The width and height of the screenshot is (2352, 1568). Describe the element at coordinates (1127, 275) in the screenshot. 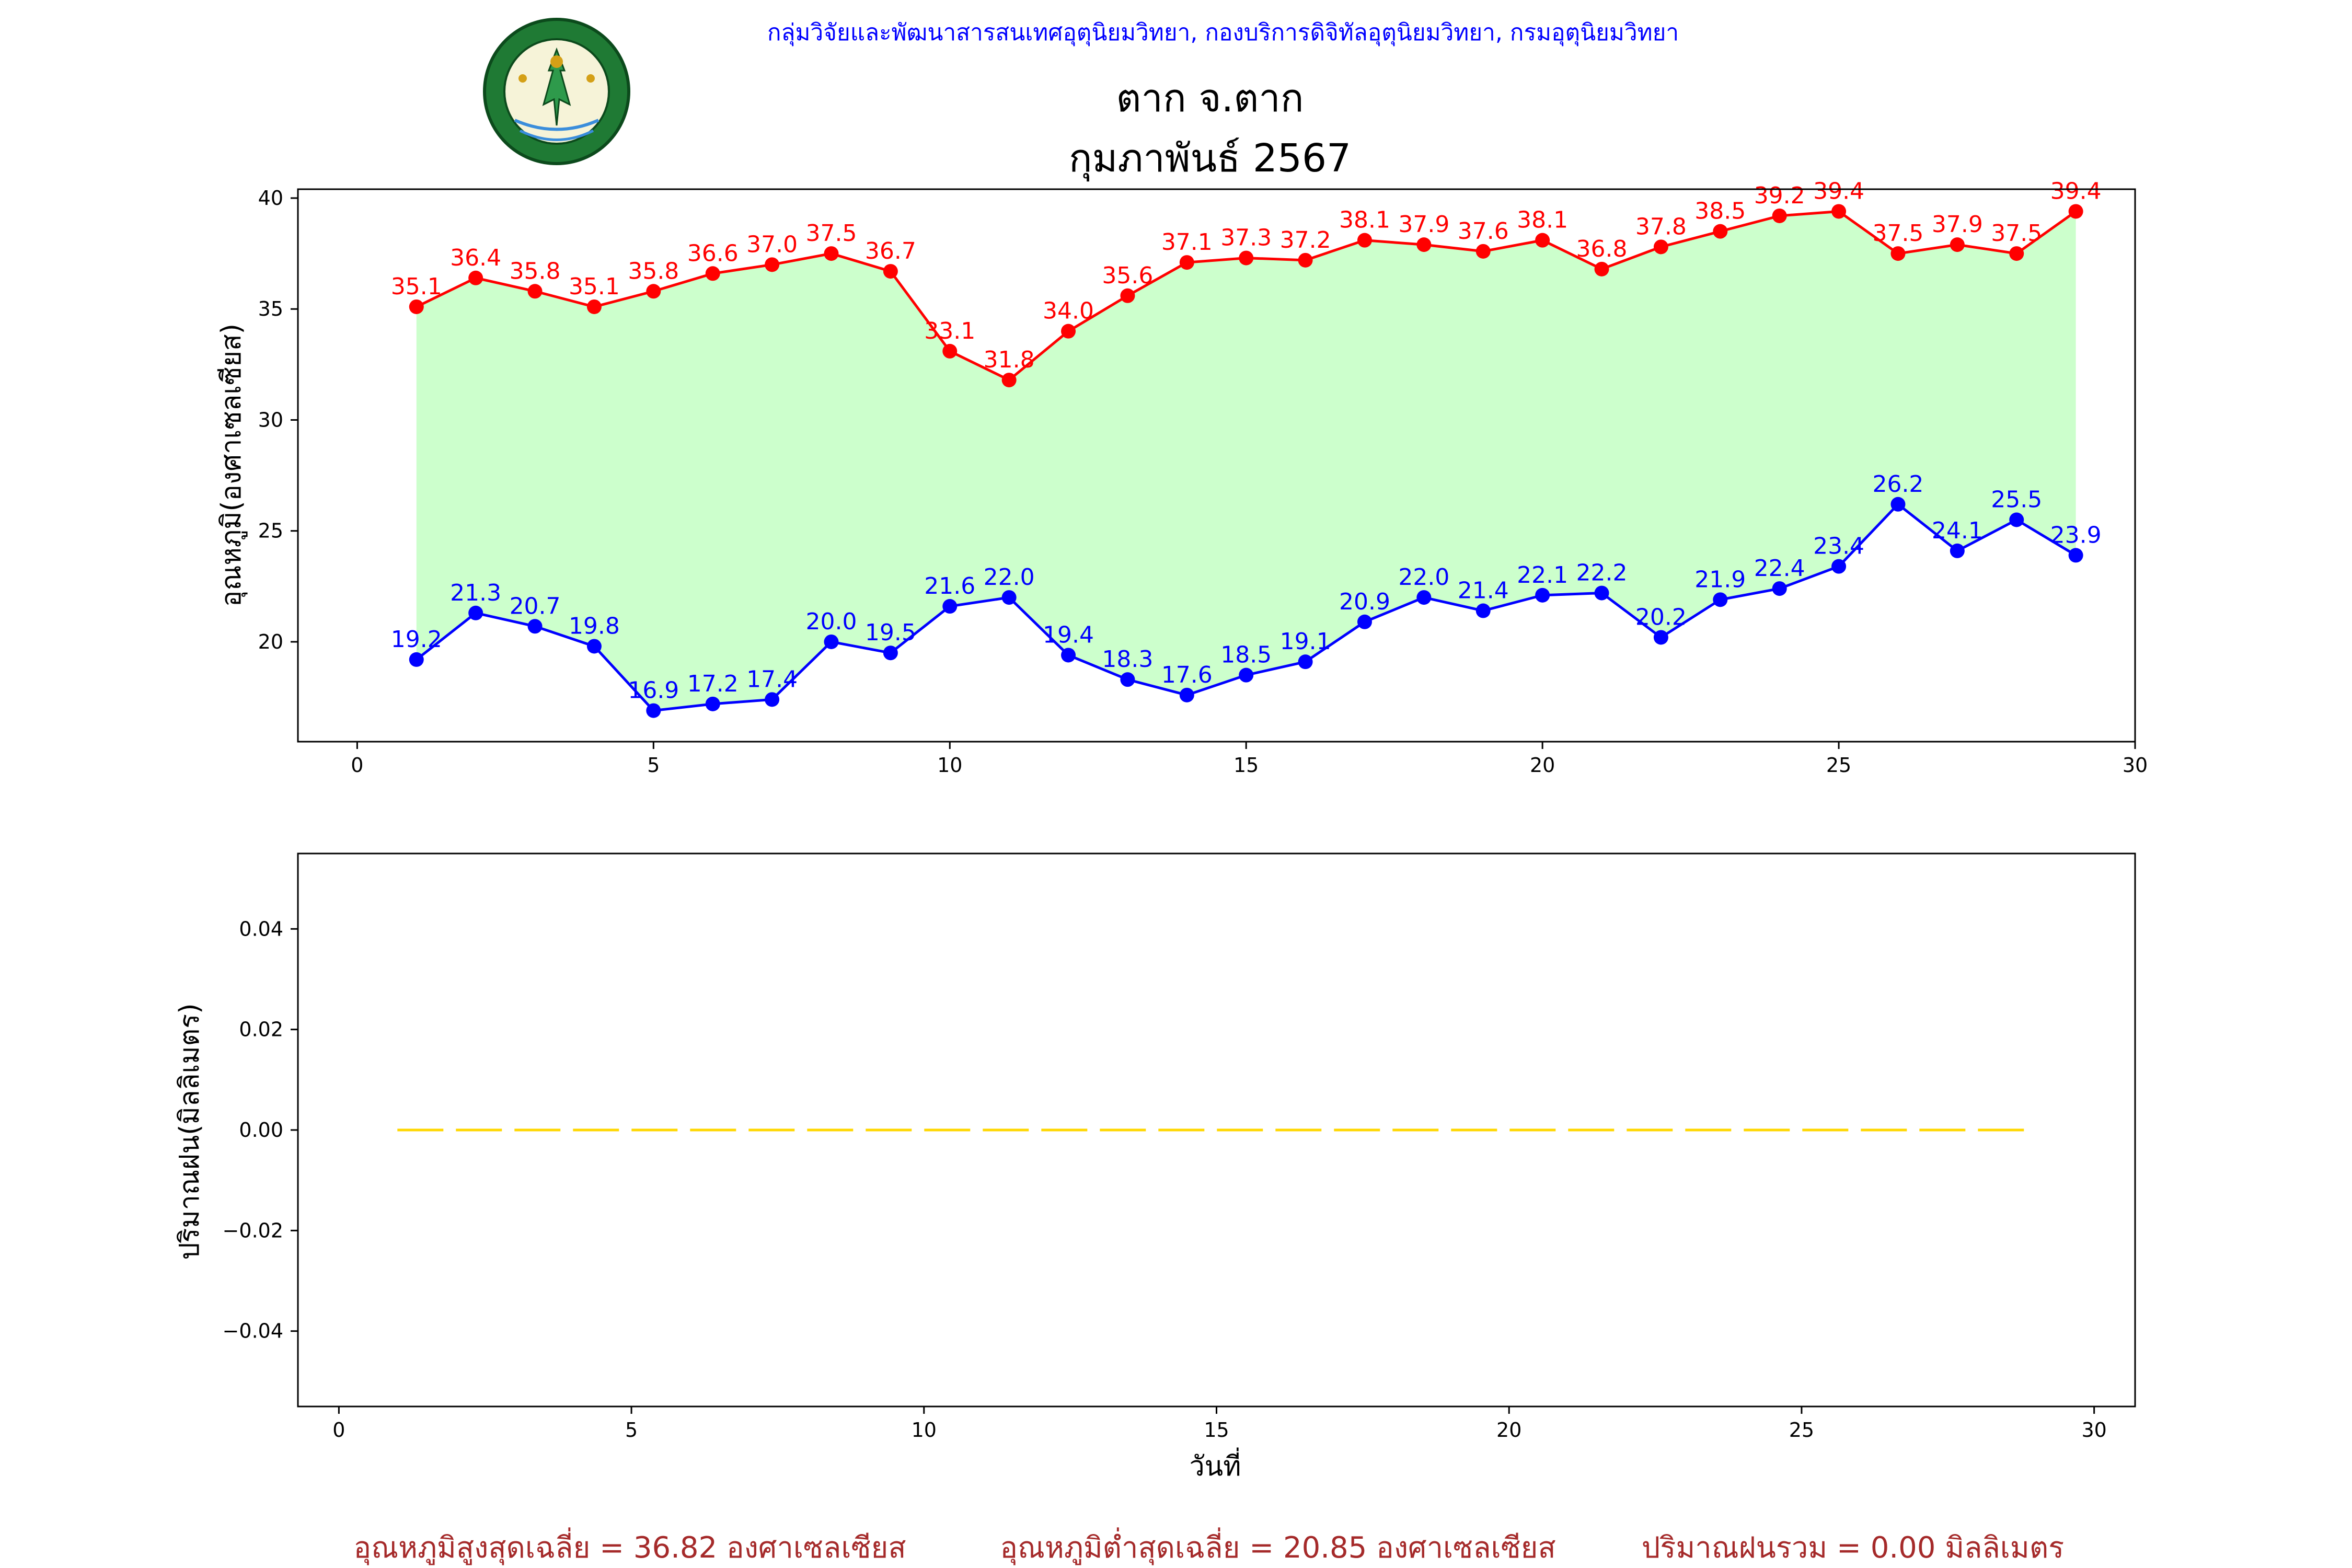

I see `max-temp-data-label: 35.6` at that location.